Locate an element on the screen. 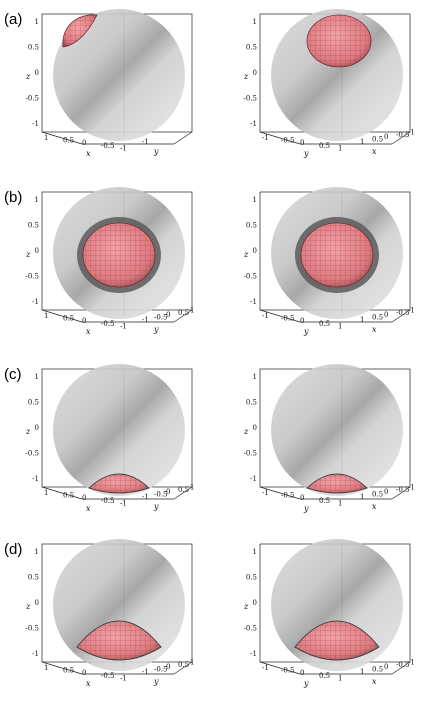  panel-0-1: 10.50-0.5-1z-1 -0.5 0 0.5 11 0.5 0 -0.5-1y x is located at coordinates (329, 83).